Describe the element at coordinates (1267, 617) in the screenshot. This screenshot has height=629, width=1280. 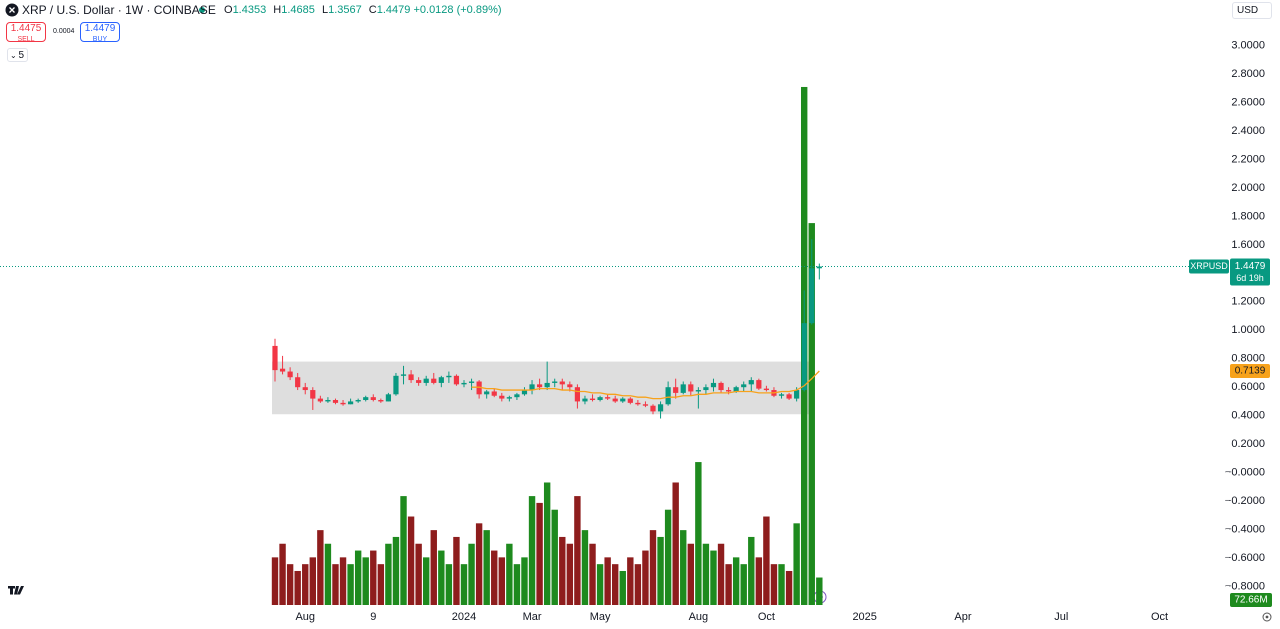
I see `settings-icon` at that location.